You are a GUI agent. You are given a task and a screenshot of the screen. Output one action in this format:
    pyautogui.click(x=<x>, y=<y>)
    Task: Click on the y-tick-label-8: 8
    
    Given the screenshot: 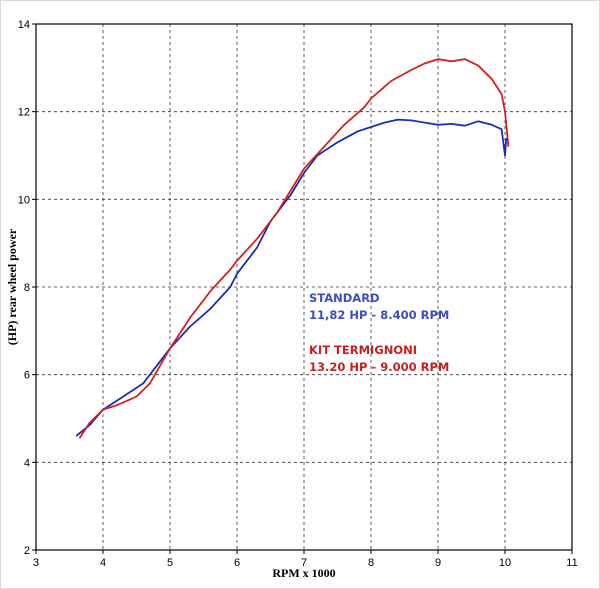 What is the action you would take?
    pyautogui.click(x=27, y=288)
    